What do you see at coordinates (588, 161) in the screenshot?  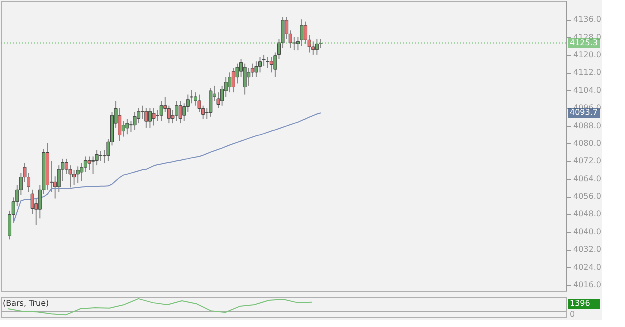 I see `y-tick-label: 4072.0` at bounding box center [588, 161].